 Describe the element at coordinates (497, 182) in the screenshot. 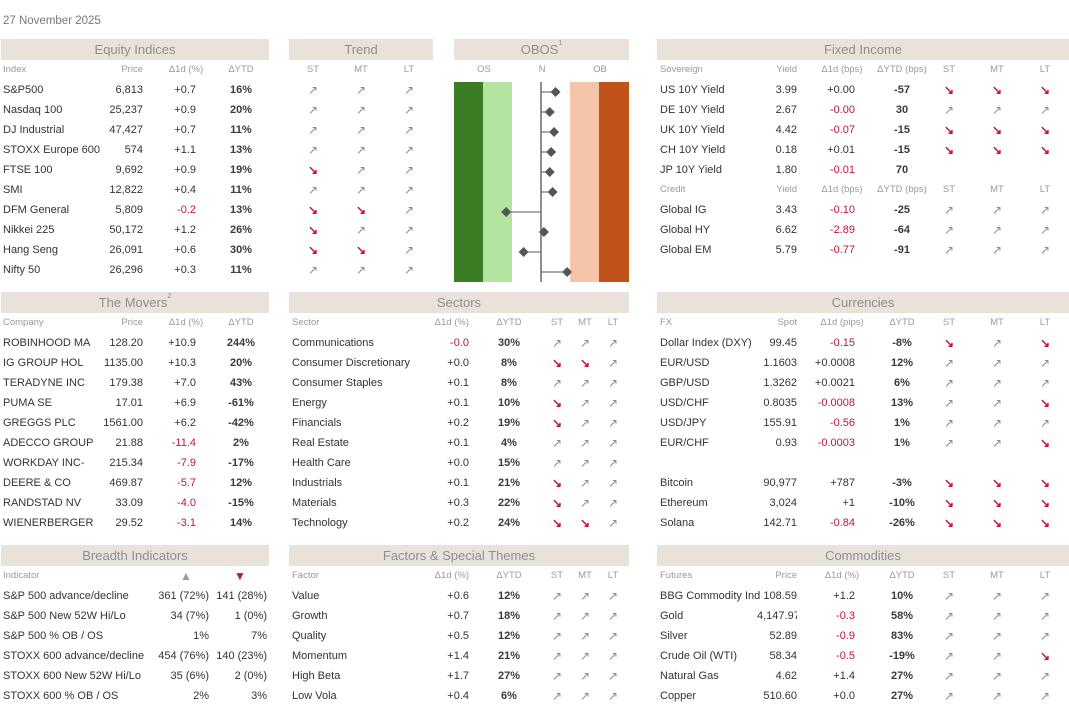

I see `oversold-zone` at that location.